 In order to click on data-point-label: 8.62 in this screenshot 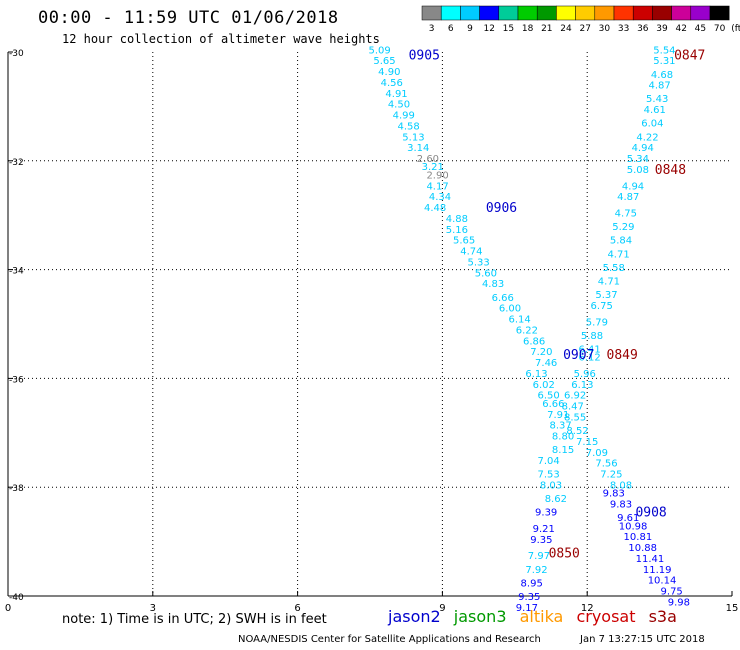, I will do `click(556, 499)`.